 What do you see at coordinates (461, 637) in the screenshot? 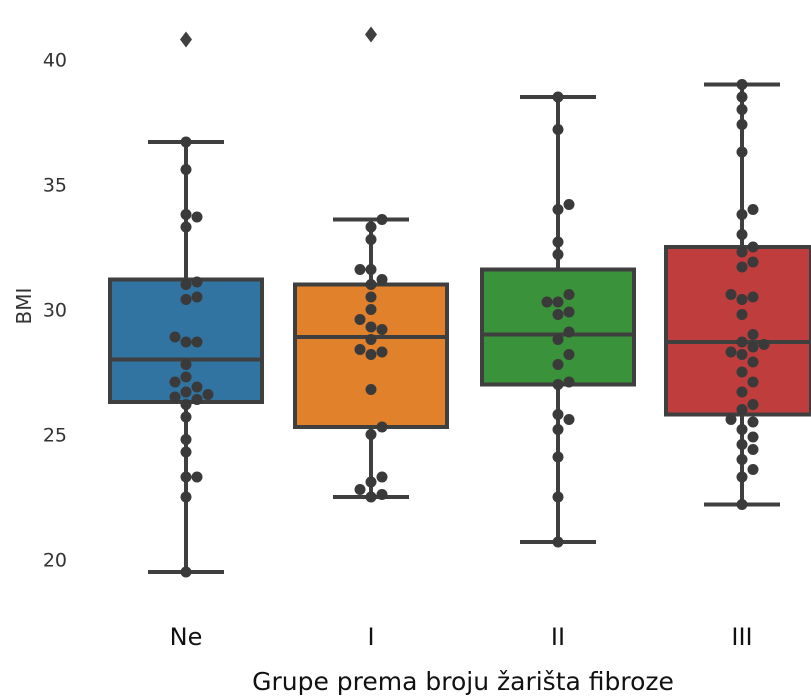
I see `x-axis-categories: Ne I II III` at bounding box center [461, 637].